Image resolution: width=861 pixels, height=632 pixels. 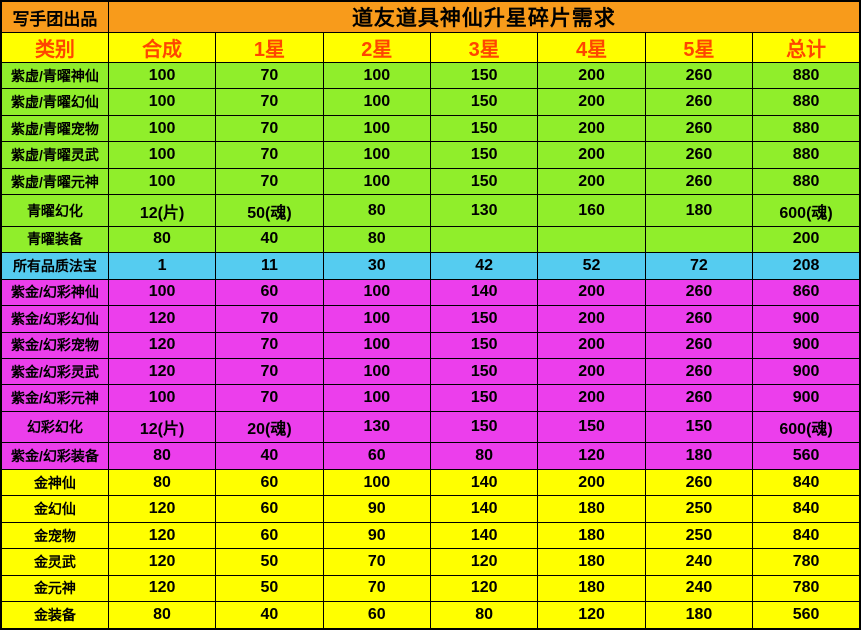 I want to click on value-cell: 780, so click(x=806, y=562).